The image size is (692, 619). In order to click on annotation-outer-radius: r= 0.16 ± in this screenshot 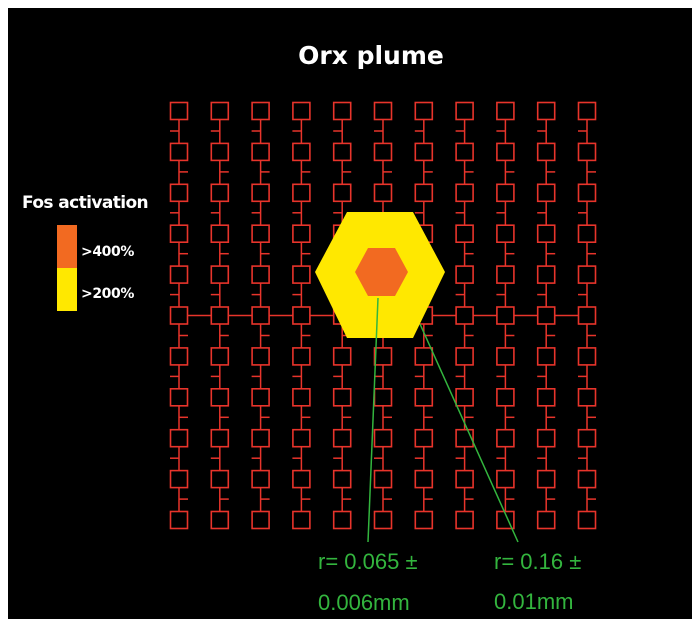, I will do `click(537, 561)`.